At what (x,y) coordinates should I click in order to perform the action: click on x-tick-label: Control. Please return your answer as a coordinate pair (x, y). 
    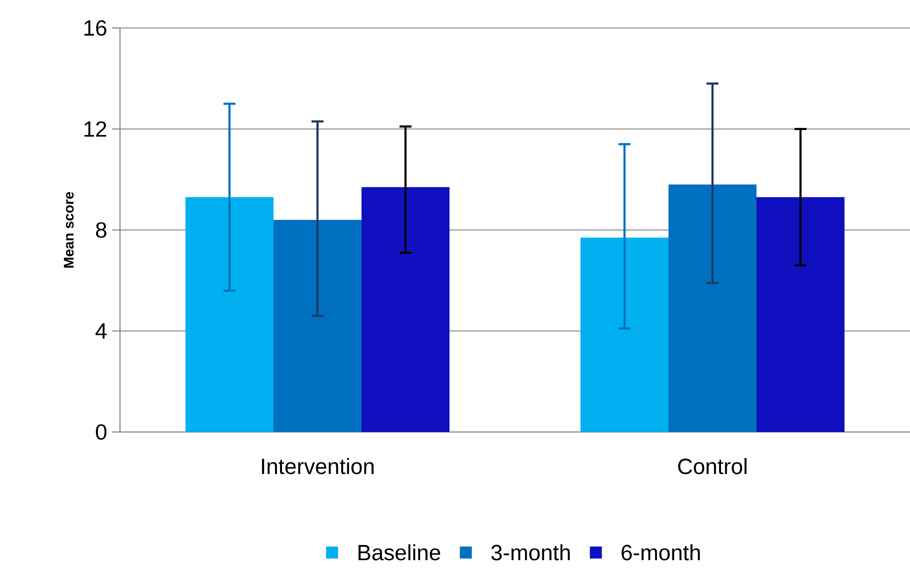
    Looking at the image, I should click on (712, 466).